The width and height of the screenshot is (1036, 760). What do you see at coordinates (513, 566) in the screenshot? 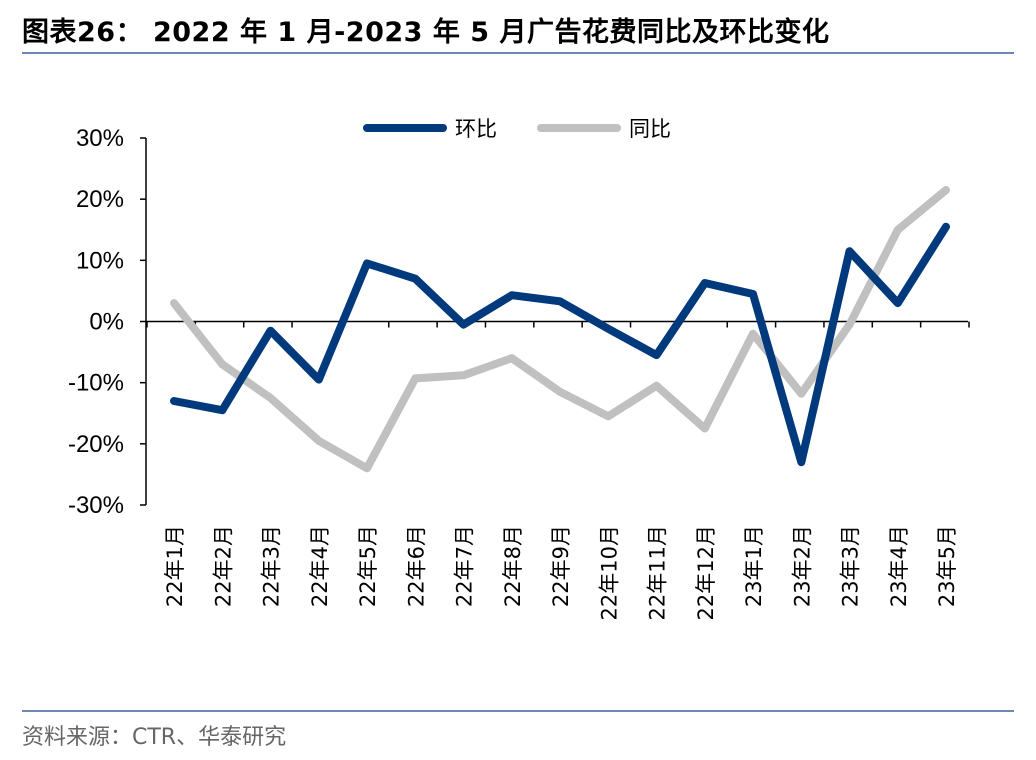
I see `x-category-label: 22年8月` at bounding box center [513, 566].